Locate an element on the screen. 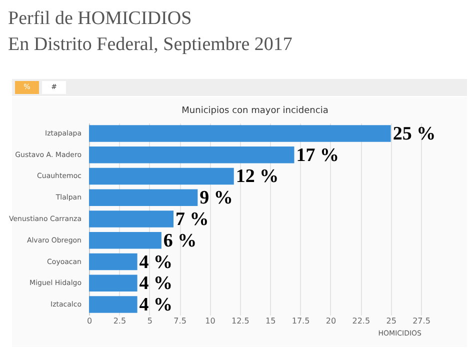 The width and height of the screenshot is (471, 349). x-tick-label: 0 is located at coordinates (89, 321).